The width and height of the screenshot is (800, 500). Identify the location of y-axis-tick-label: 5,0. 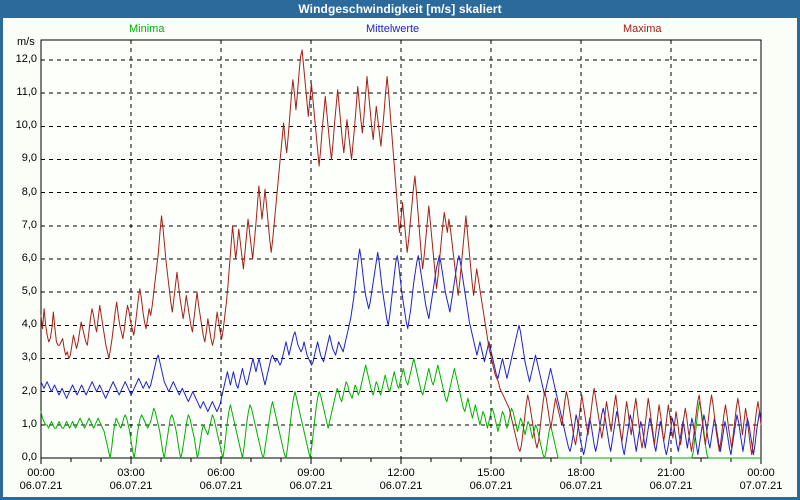
(29, 291).